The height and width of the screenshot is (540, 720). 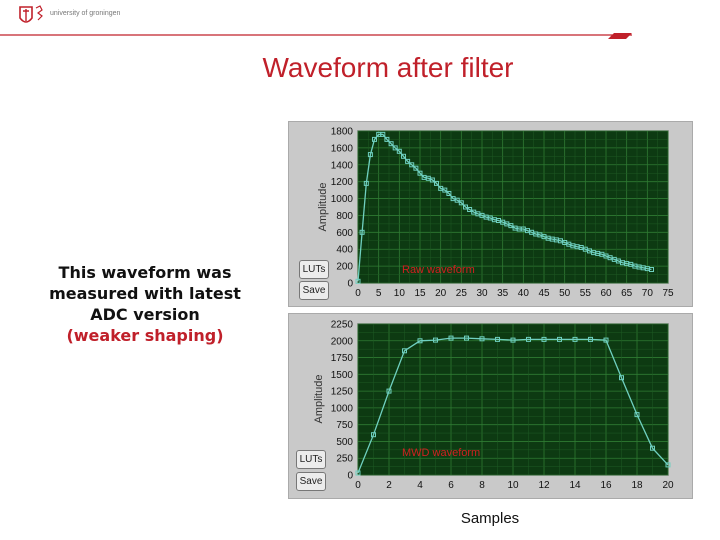 I want to click on raw-y-axis-label: Amplitude, so click(x=323, y=207).